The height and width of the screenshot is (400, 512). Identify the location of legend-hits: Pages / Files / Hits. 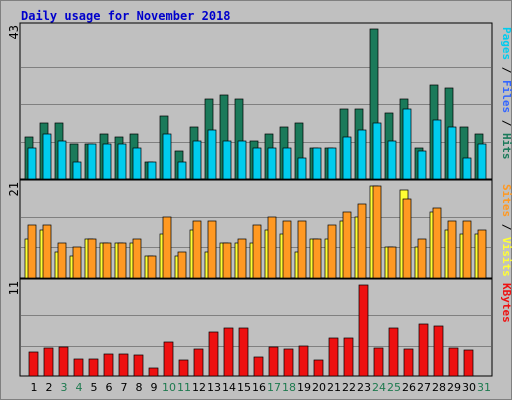
(506, 93).